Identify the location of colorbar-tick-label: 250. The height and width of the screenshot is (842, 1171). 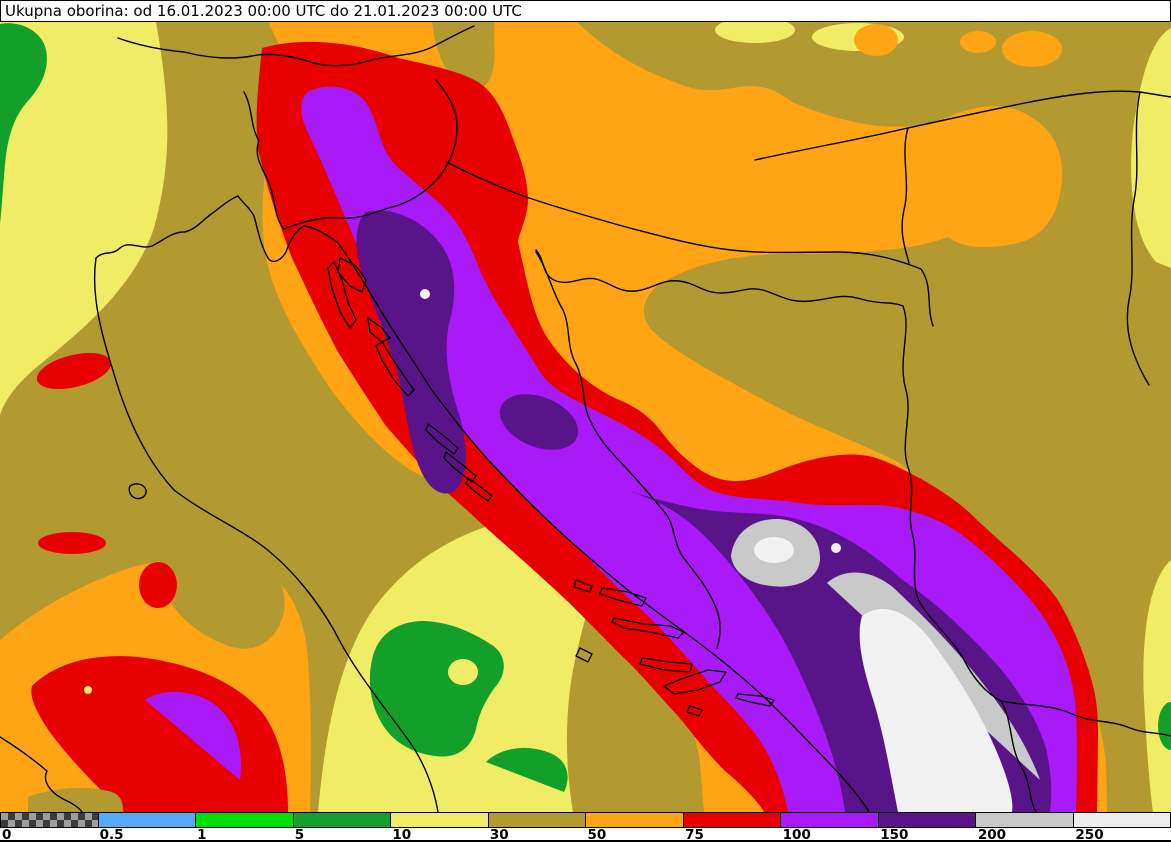
(1089, 834).